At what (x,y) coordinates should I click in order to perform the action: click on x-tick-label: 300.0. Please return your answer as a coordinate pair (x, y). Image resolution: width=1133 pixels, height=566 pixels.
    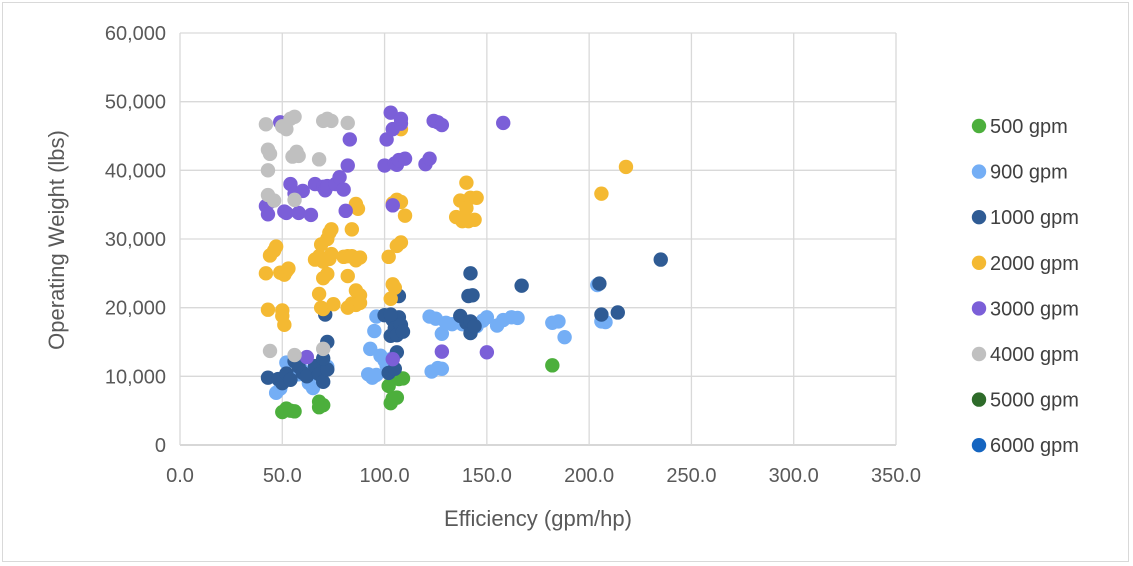
    Looking at the image, I should click on (794, 476).